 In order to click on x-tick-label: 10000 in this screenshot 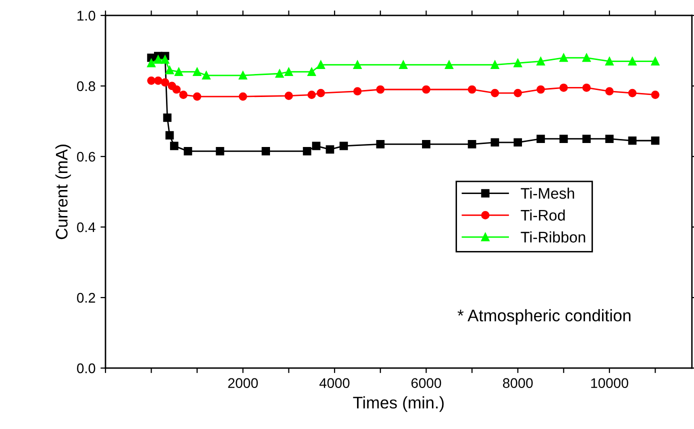, I will do `click(609, 383)`.